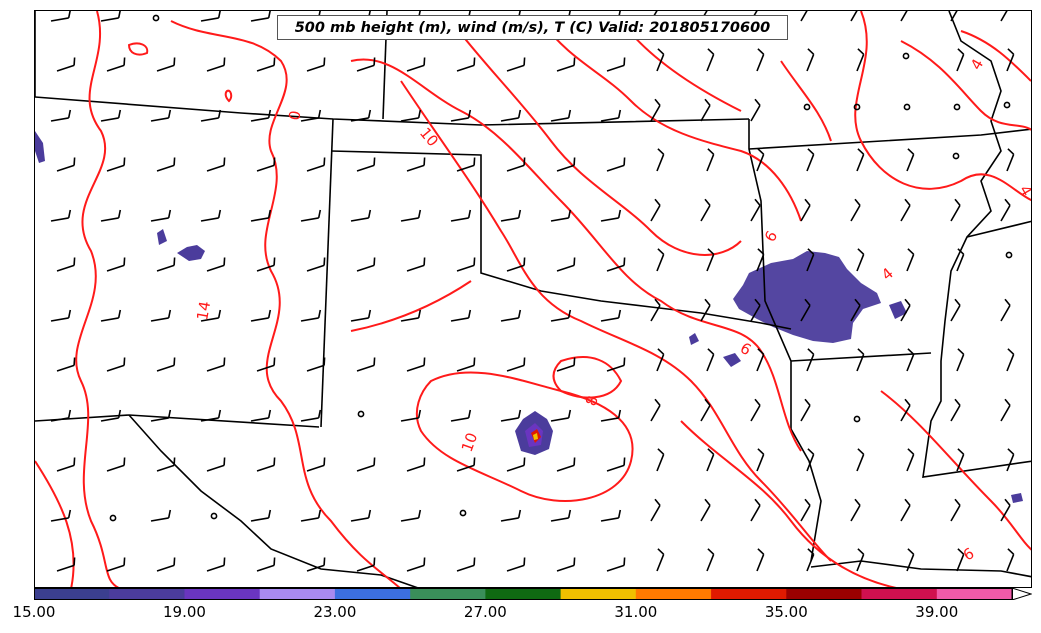 The width and height of the screenshot is (1041, 633). Describe the element at coordinates (636, 612) in the screenshot. I see `colorbar-tick-label: 31.00` at that location.